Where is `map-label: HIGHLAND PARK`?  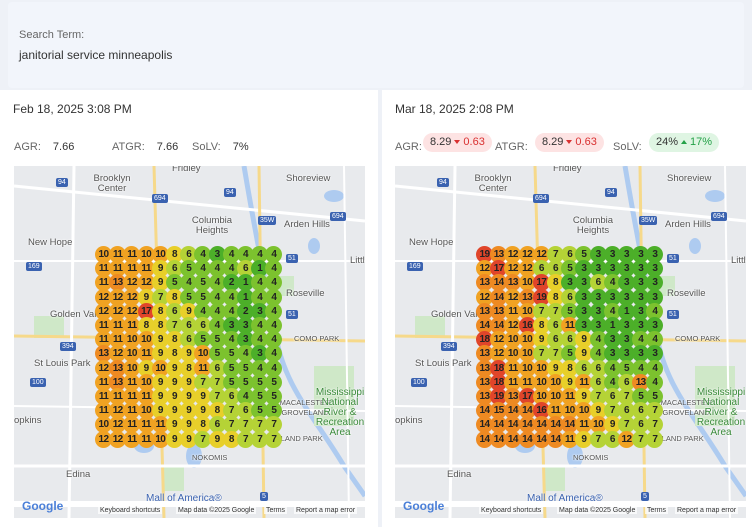
map-label: HIGHLAND PARK is located at coordinates (673, 438).